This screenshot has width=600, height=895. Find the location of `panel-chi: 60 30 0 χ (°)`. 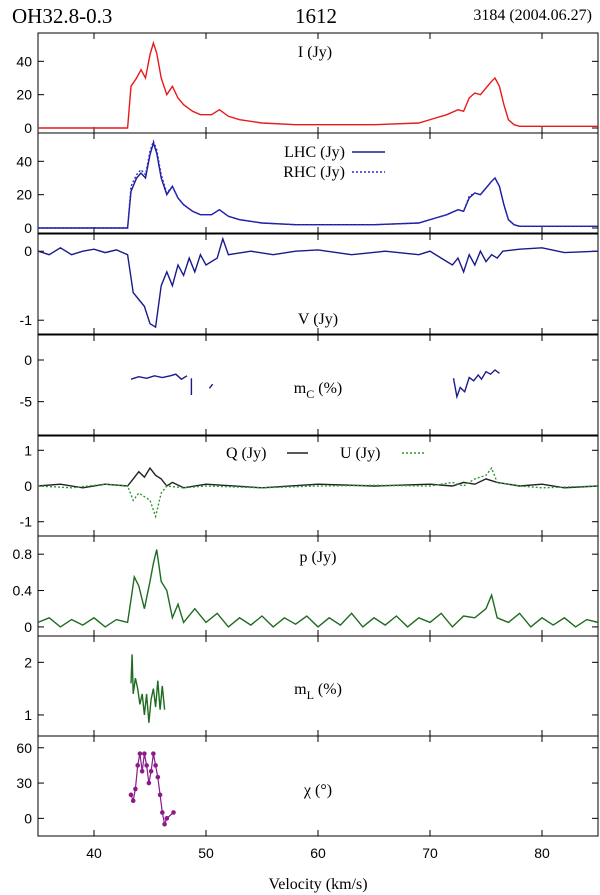

panel-chi: 60 30 0 χ (°) is located at coordinates (307, 786).